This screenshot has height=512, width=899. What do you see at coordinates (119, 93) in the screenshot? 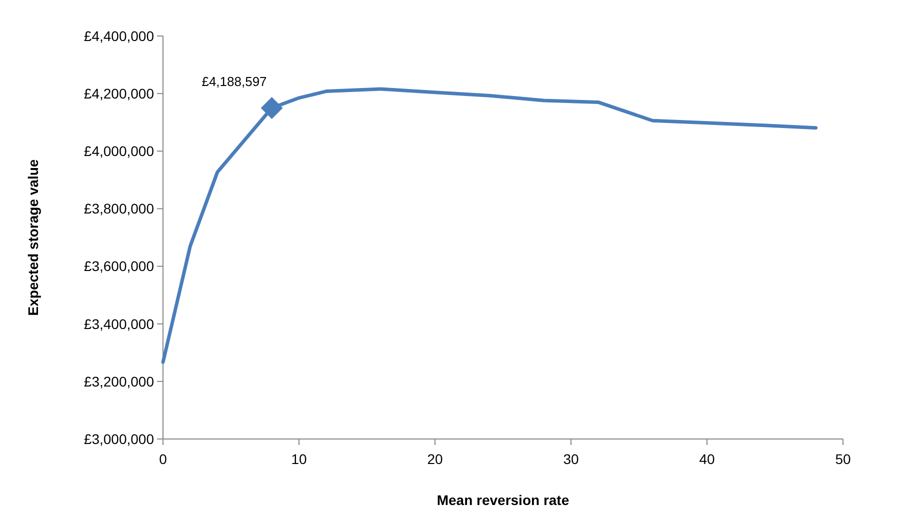
I see `y-tick-label: £4,200,000` at bounding box center [119, 93].